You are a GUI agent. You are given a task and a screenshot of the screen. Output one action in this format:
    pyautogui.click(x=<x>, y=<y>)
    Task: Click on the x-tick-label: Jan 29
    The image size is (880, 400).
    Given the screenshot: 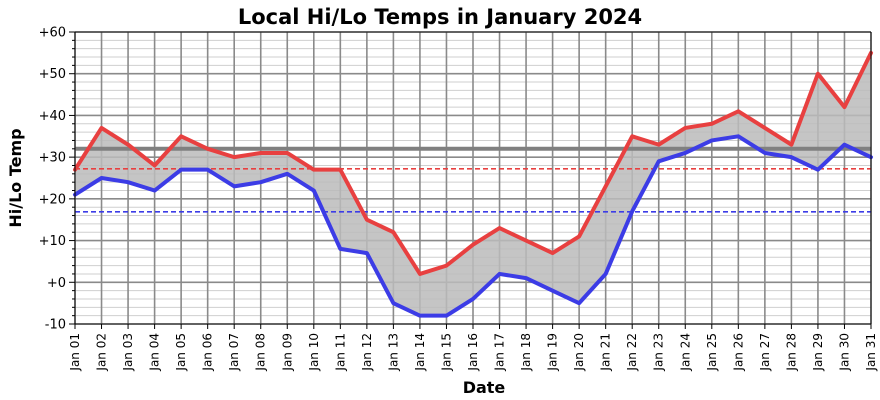 What is the action you would take?
    pyautogui.click(x=818, y=352)
    